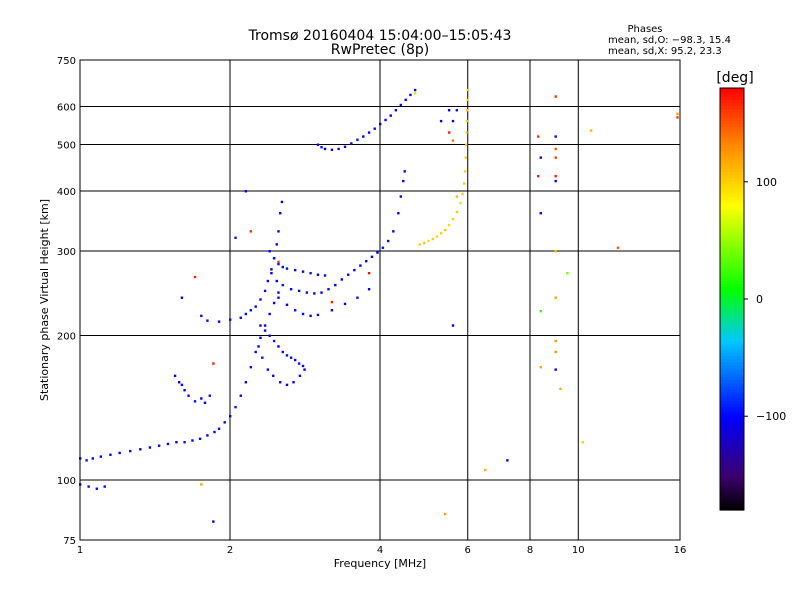 The image size is (800, 600). Describe the element at coordinates (44, 300) in the screenshot. I see `y-axis-label: Stationary phase Virtual Height [km]` at that location.